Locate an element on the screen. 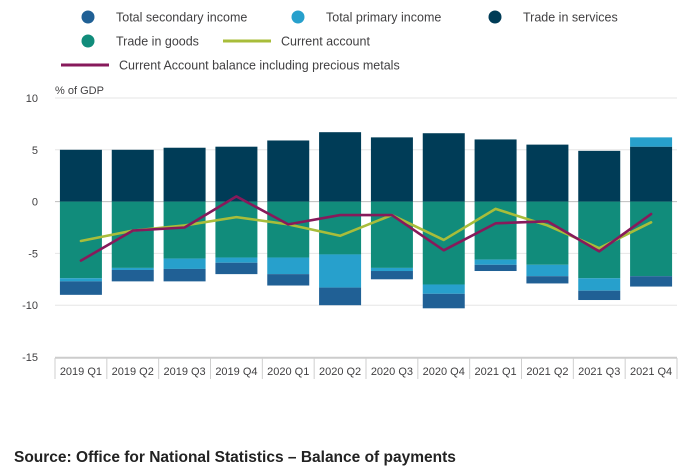 Image resolution: width=692 pixels, height=476 pixels. y-tick-label: 0 is located at coordinates (35, 203).